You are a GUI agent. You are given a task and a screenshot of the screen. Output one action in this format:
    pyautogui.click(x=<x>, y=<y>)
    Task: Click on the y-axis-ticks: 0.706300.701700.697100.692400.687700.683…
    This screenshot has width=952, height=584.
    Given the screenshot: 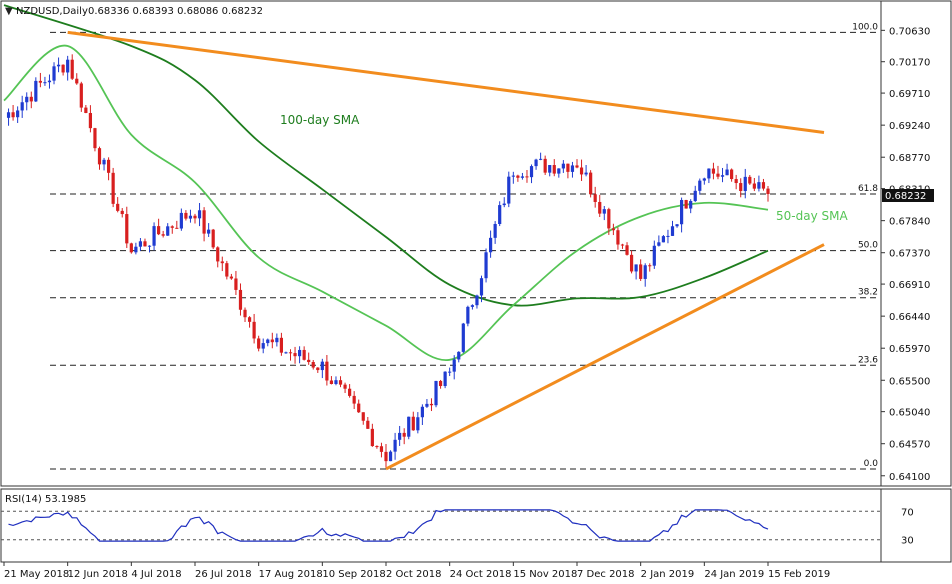 What is the action you would take?
    pyautogui.click(x=905, y=254)
    